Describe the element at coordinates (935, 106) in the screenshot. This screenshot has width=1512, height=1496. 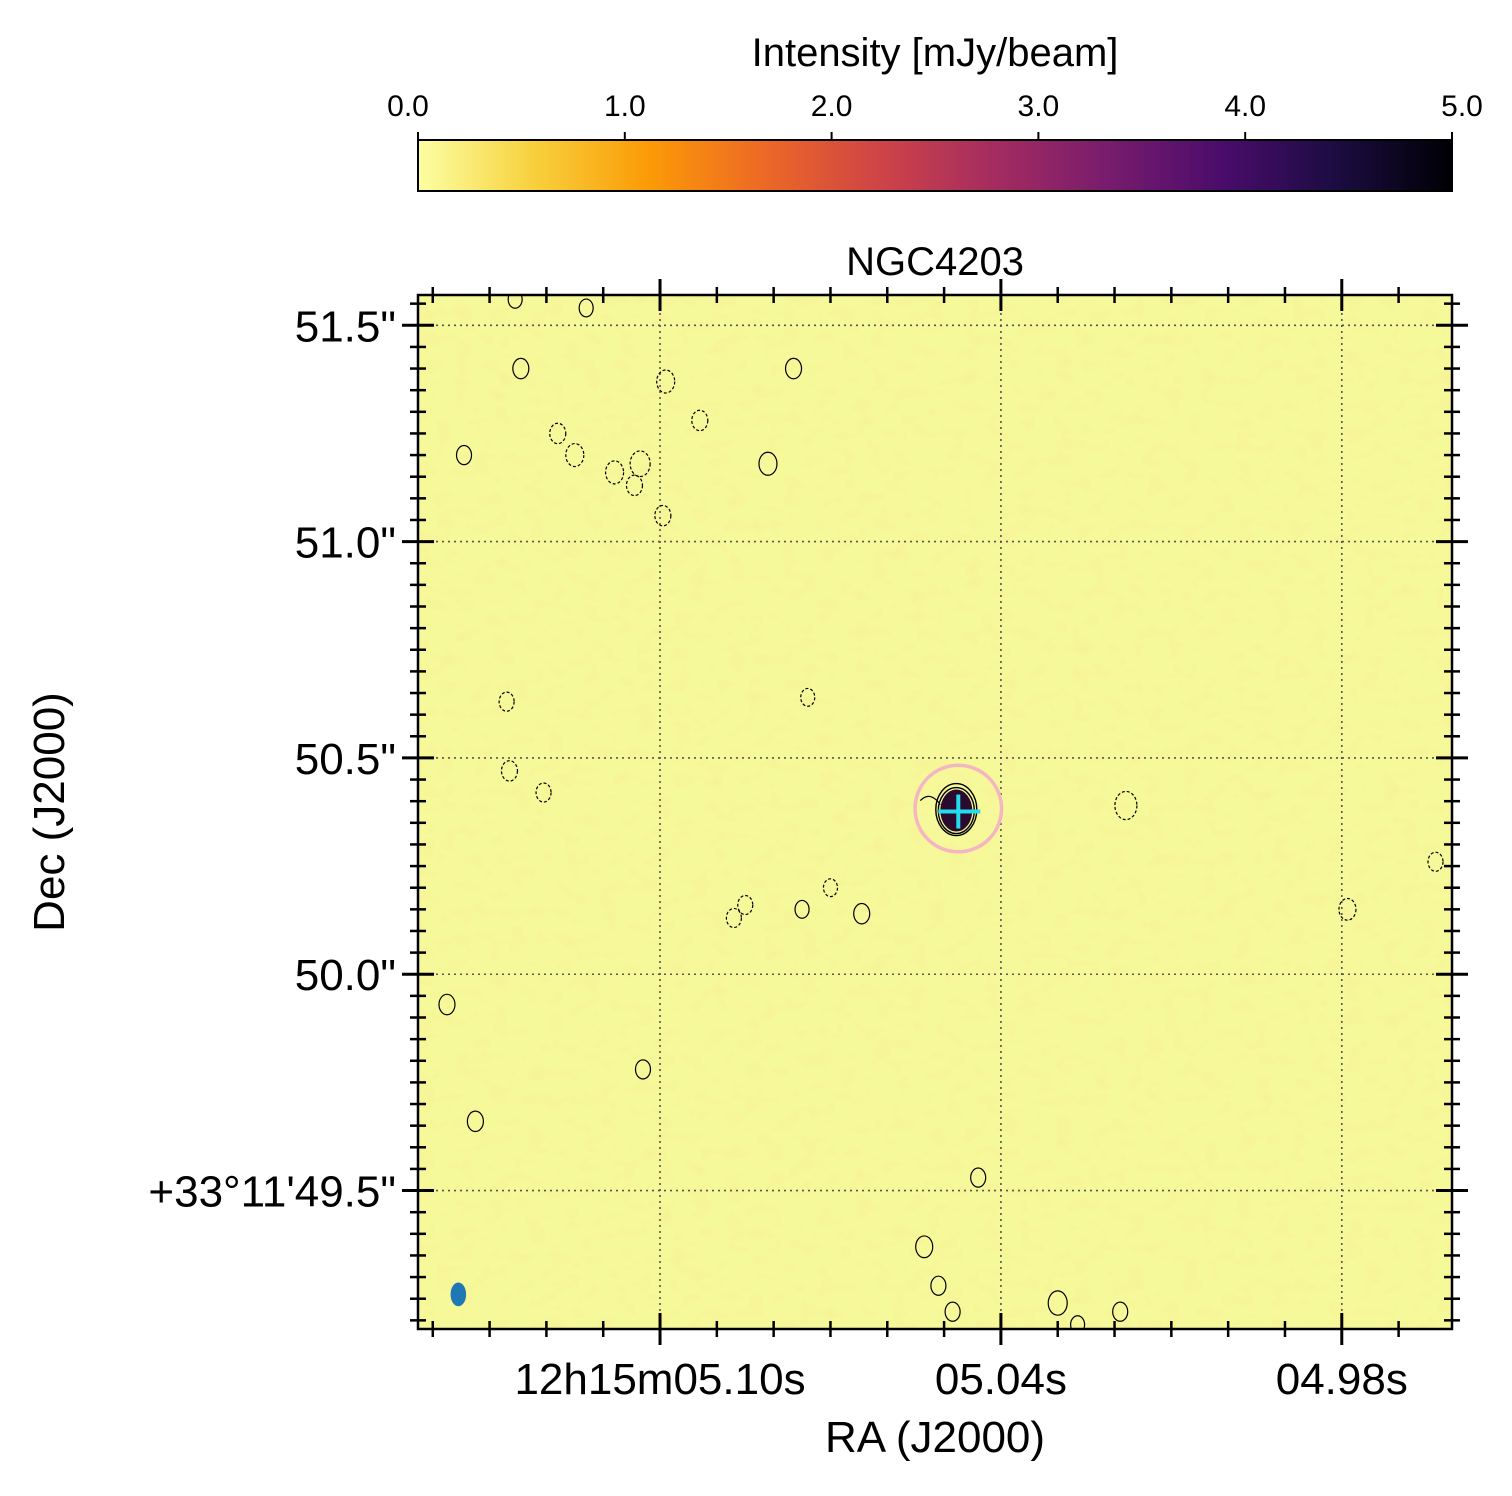
I see `colorbar-tick-labels: 0.0 1.0 2.0 3.0 4.0 5.0` at that location.